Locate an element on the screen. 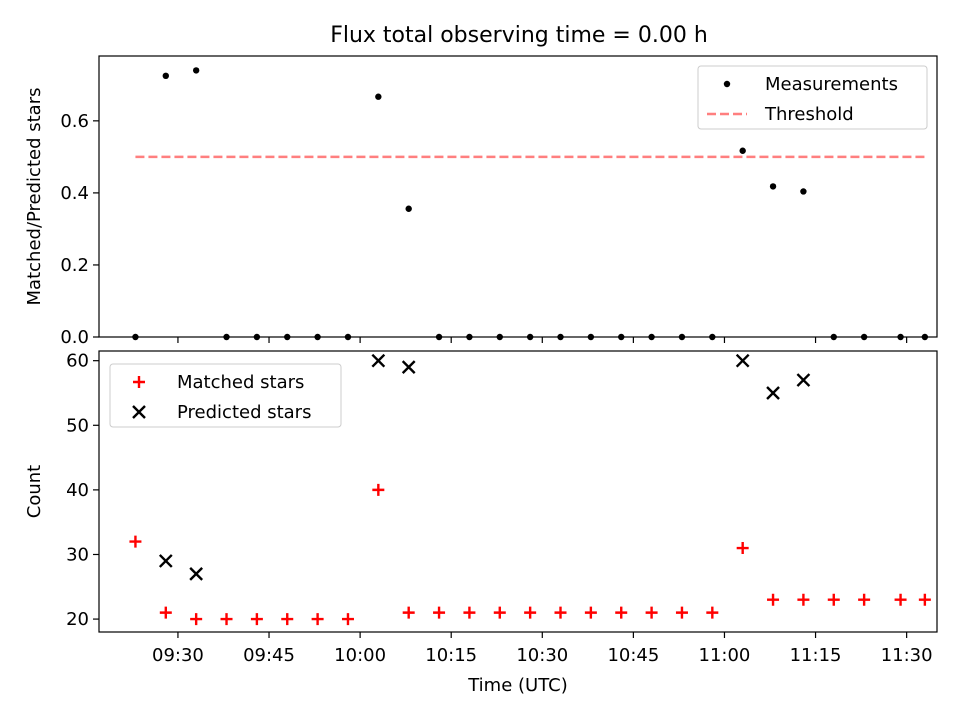  legend-matched-swatch is located at coordinates (139, 382).